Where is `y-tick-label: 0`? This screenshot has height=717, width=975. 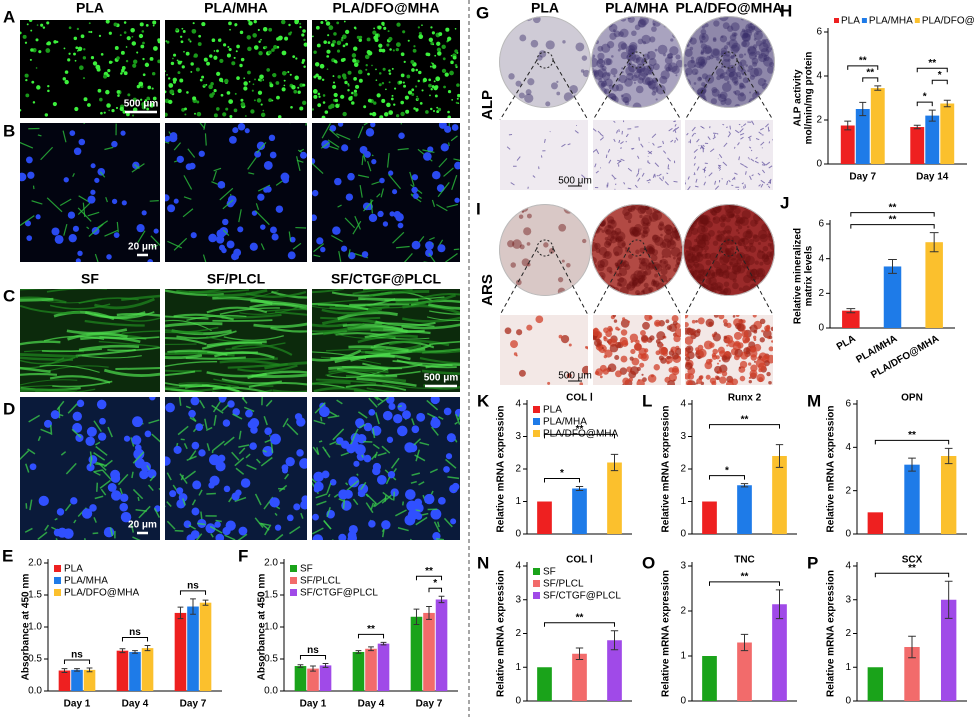 y-tick-label: 0 is located at coordinates (683, 534).